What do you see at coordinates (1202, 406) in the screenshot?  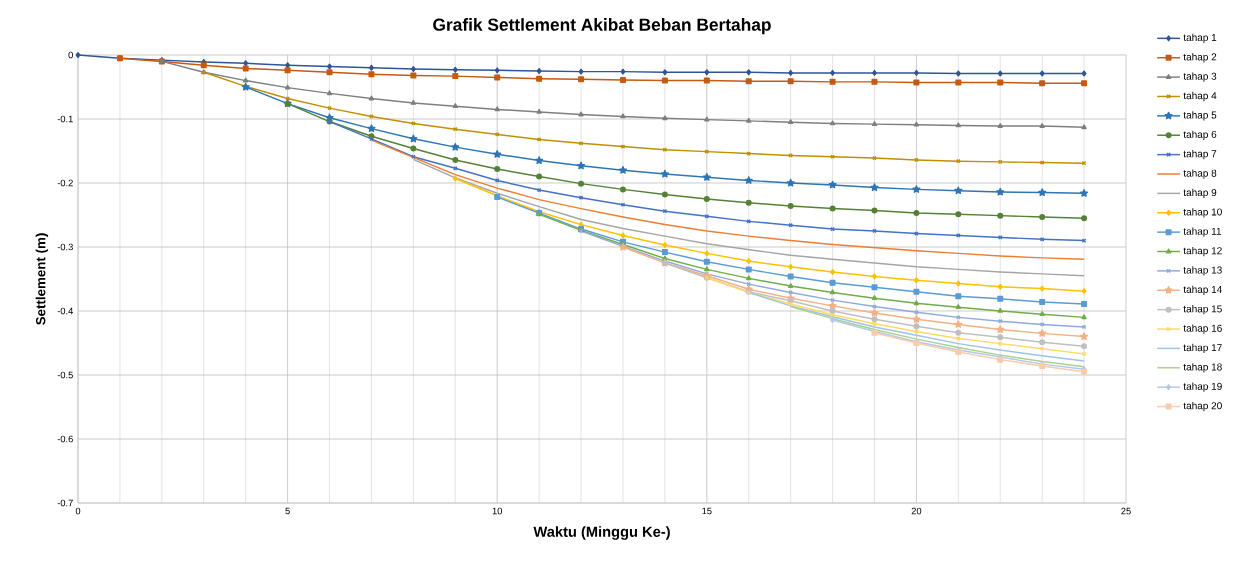 I see `legend-label: tahap 20` at bounding box center [1202, 406].